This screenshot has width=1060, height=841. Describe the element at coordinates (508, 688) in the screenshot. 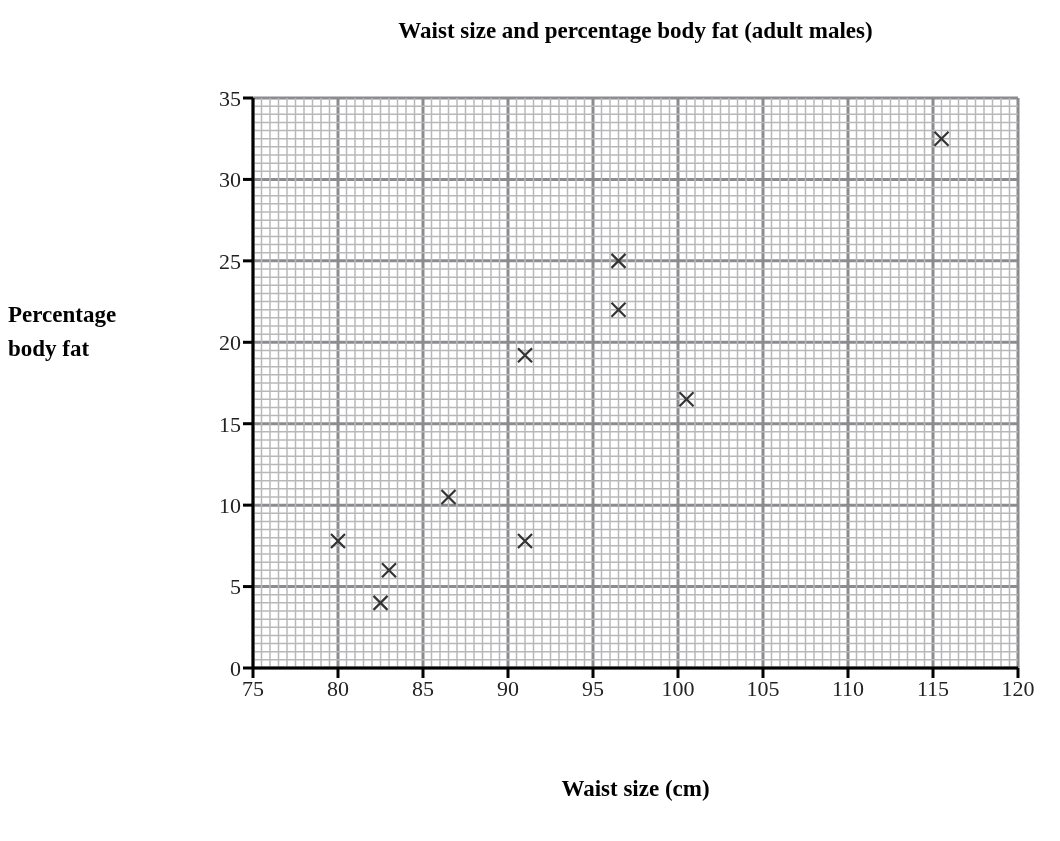

I see `x-tick-label: 90` at that location.